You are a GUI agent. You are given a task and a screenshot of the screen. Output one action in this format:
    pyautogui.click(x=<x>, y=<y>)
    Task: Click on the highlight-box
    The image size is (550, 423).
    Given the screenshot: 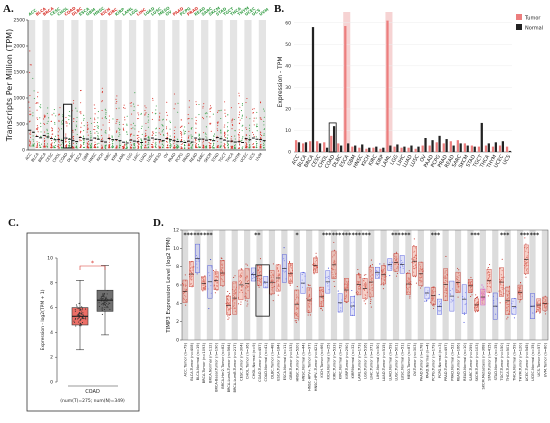 What is the action you would take?
    pyautogui.click(x=332, y=137)
    